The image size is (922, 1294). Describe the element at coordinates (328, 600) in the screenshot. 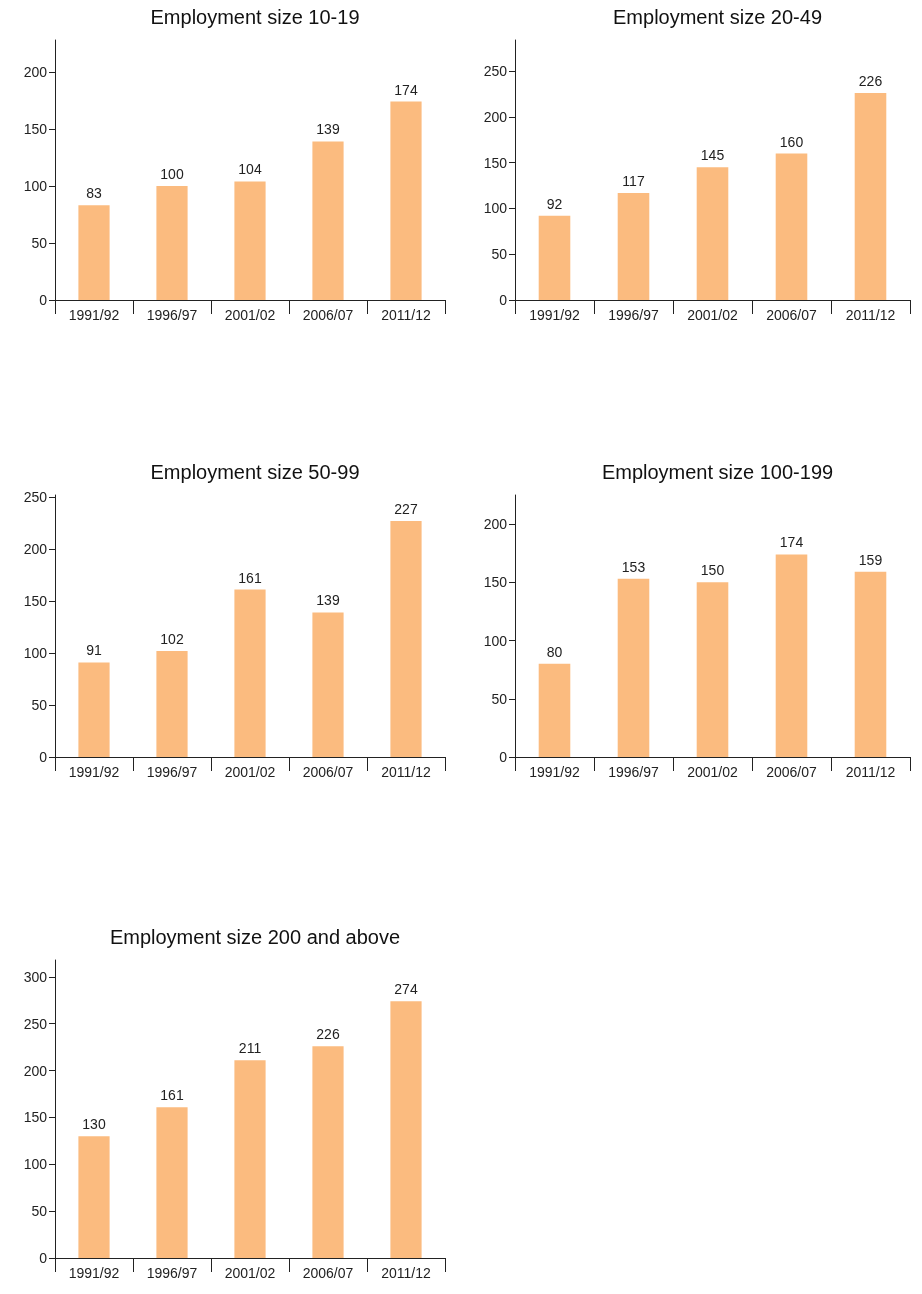

I see `data-label: 139` at that location.